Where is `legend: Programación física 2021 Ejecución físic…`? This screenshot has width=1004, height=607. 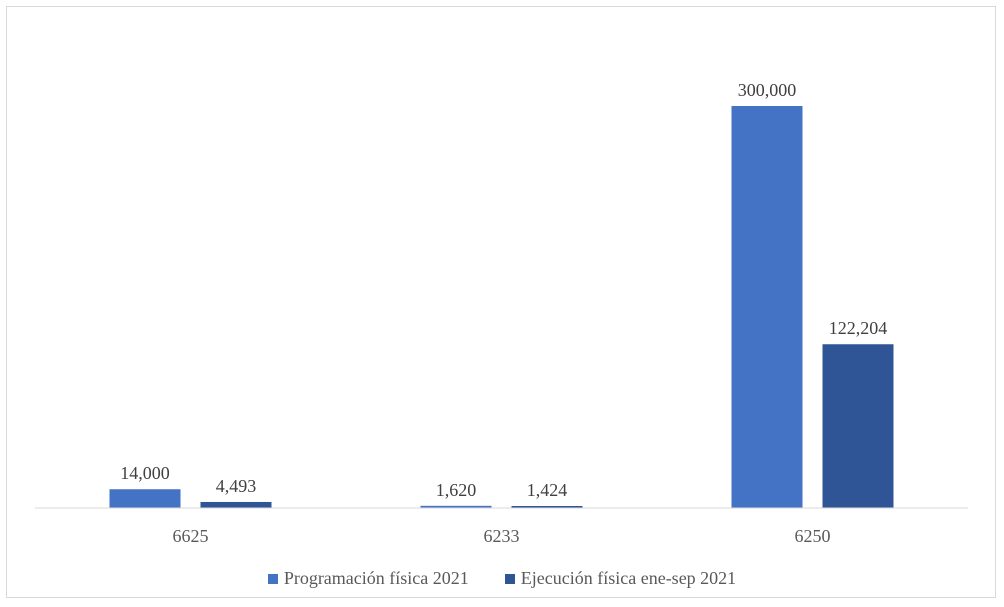
legend: Programación física 2021 Ejecución físic… is located at coordinates (502, 578).